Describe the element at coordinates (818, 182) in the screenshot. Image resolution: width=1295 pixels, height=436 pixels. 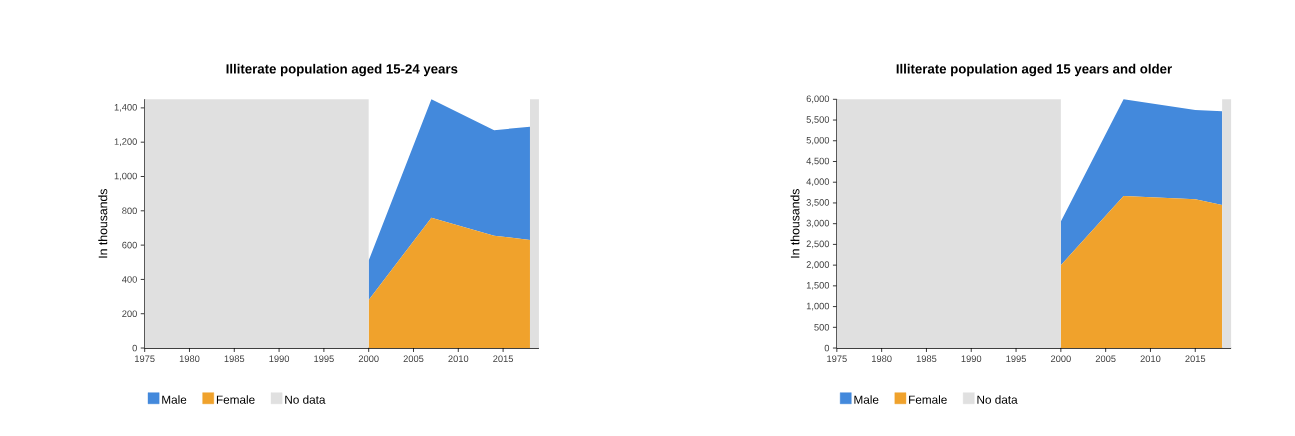
I see `y-tick-label: 4,000` at that location.